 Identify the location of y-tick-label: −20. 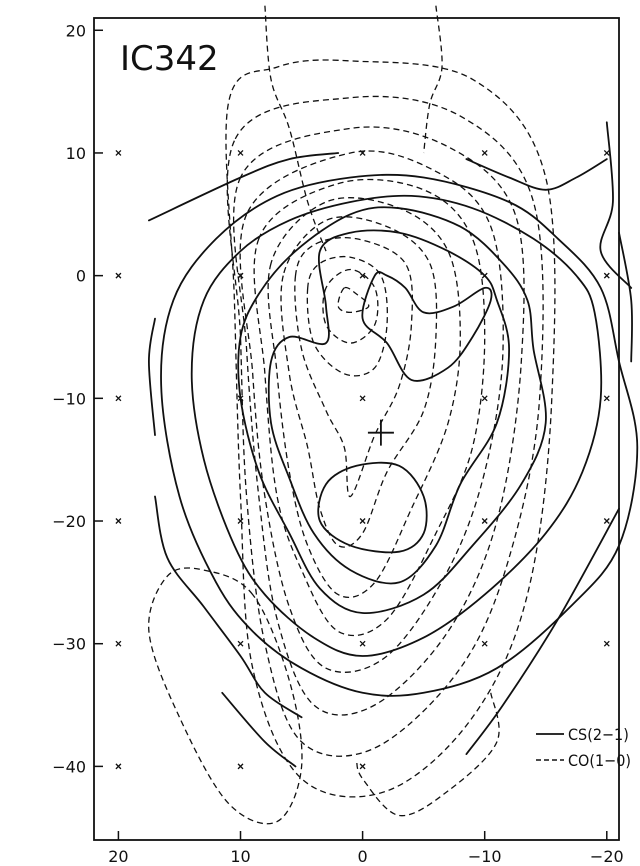
(69, 521).